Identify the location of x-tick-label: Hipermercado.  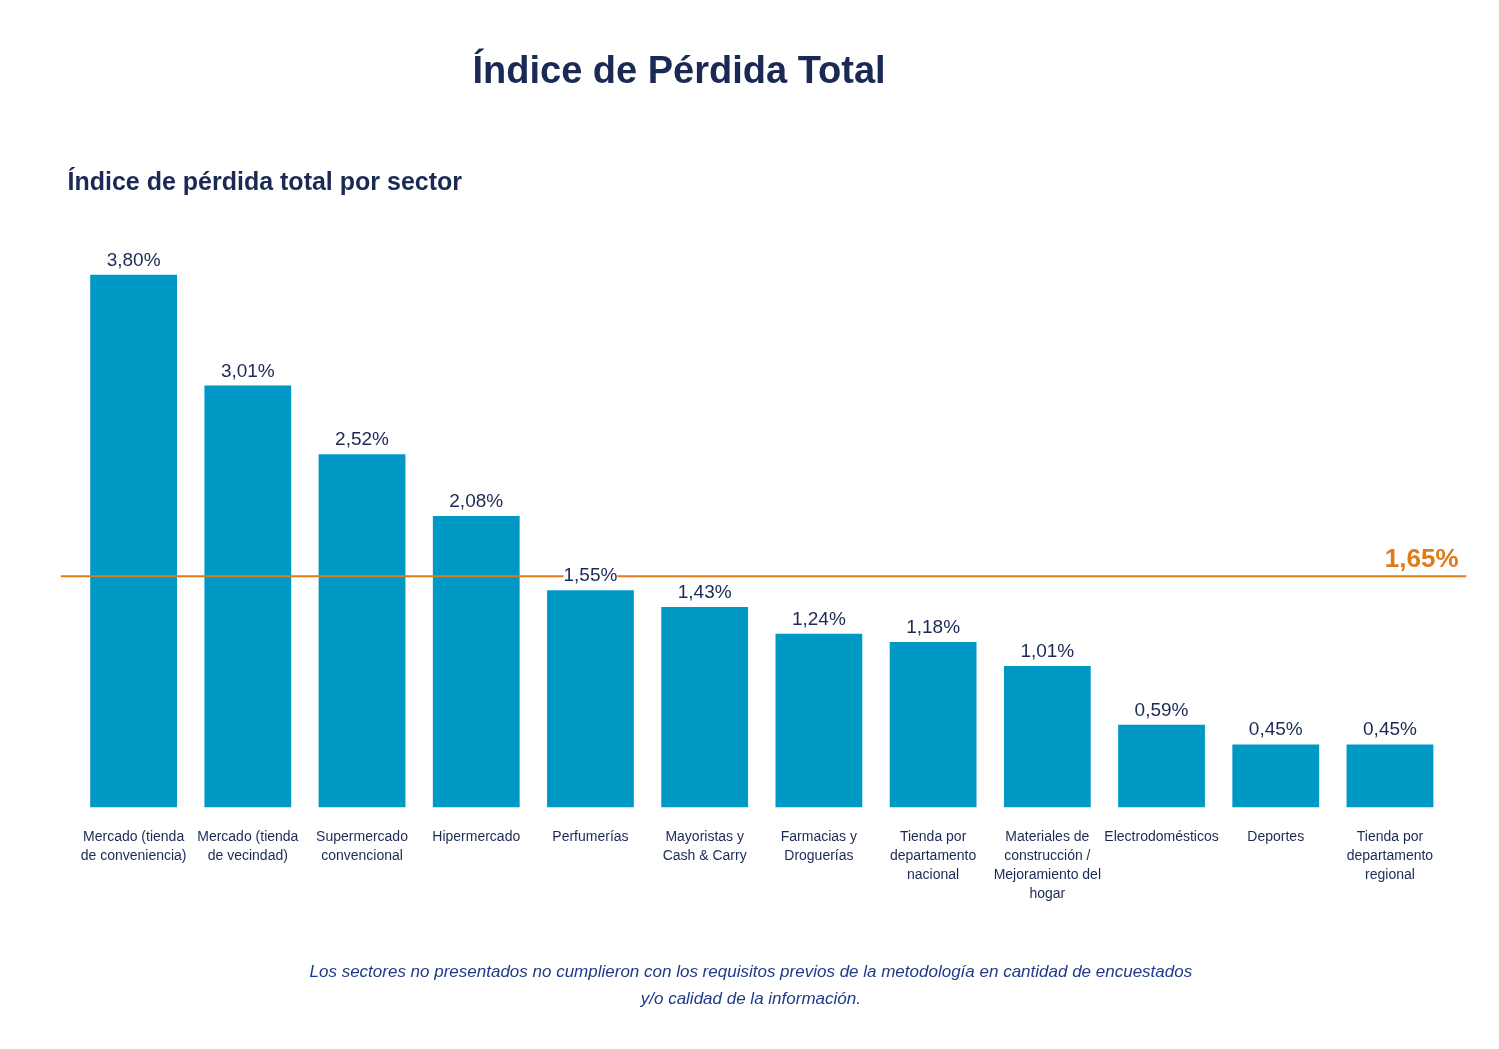
(476, 835).